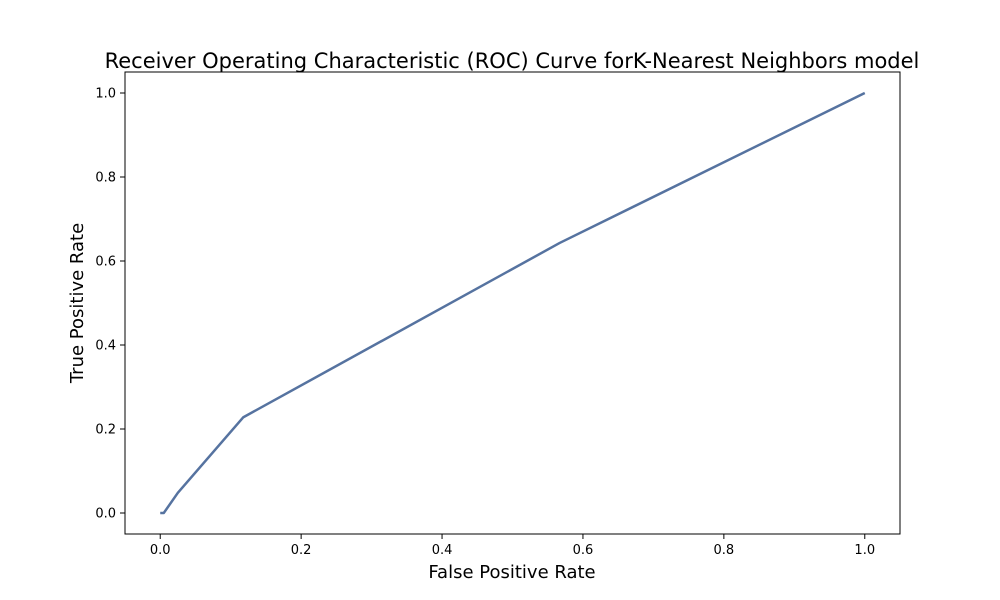 This screenshot has width=1000, height=600. Describe the element at coordinates (442, 550) in the screenshot. I see `x-tick-label: 0.4` at that location.